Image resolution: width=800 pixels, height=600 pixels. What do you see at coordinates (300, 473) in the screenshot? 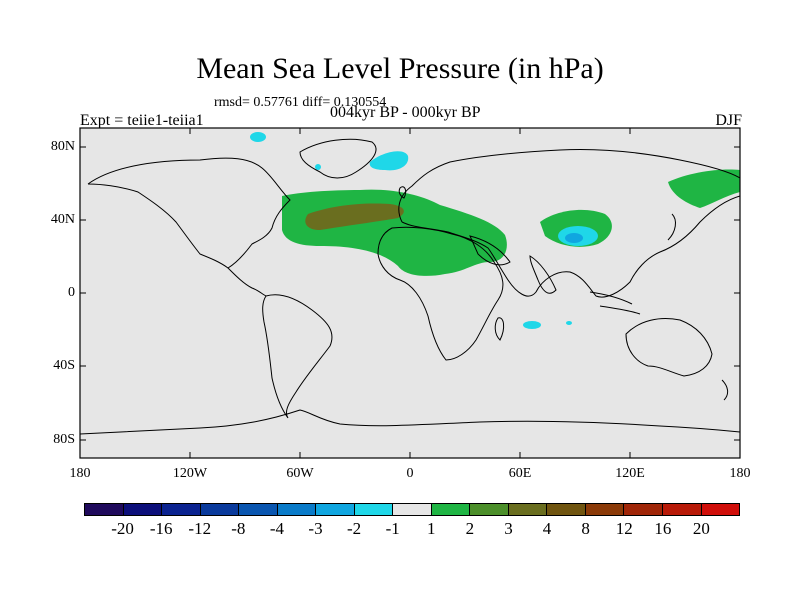
I see `lon-label-60w: 60W` at bounding box center [300, 473].